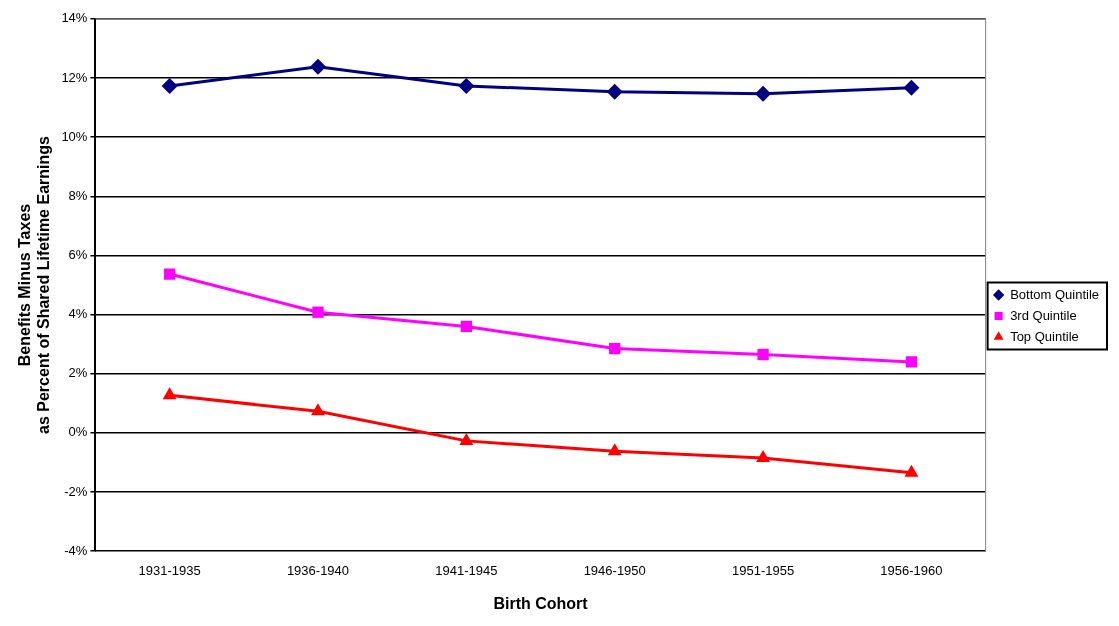 This screenshot has width=1119, height=626. I want to click on y-tick-label: -4%, so click(76, 550).